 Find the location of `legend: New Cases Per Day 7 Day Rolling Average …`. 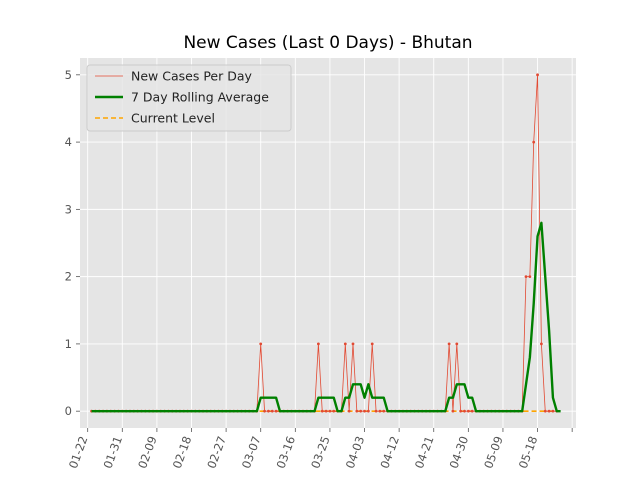

legend: New Cases Per Day 7 Day Rolling Average … is located at coordinates (189, 98).